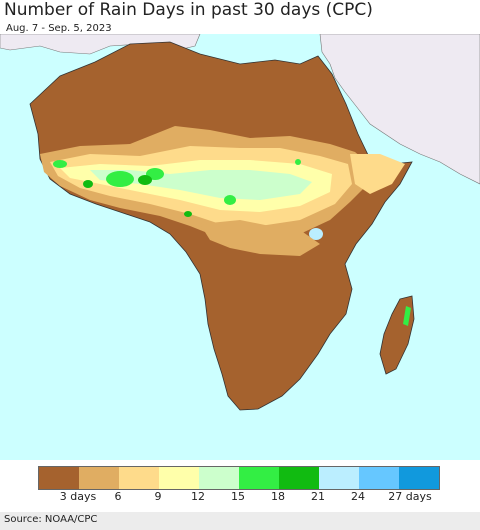 The height and width of the screenshot is (530, 480). Describe the element at coordinates (78, 496) in the screenshot. I see `legend-tick: 3 days` at that location.